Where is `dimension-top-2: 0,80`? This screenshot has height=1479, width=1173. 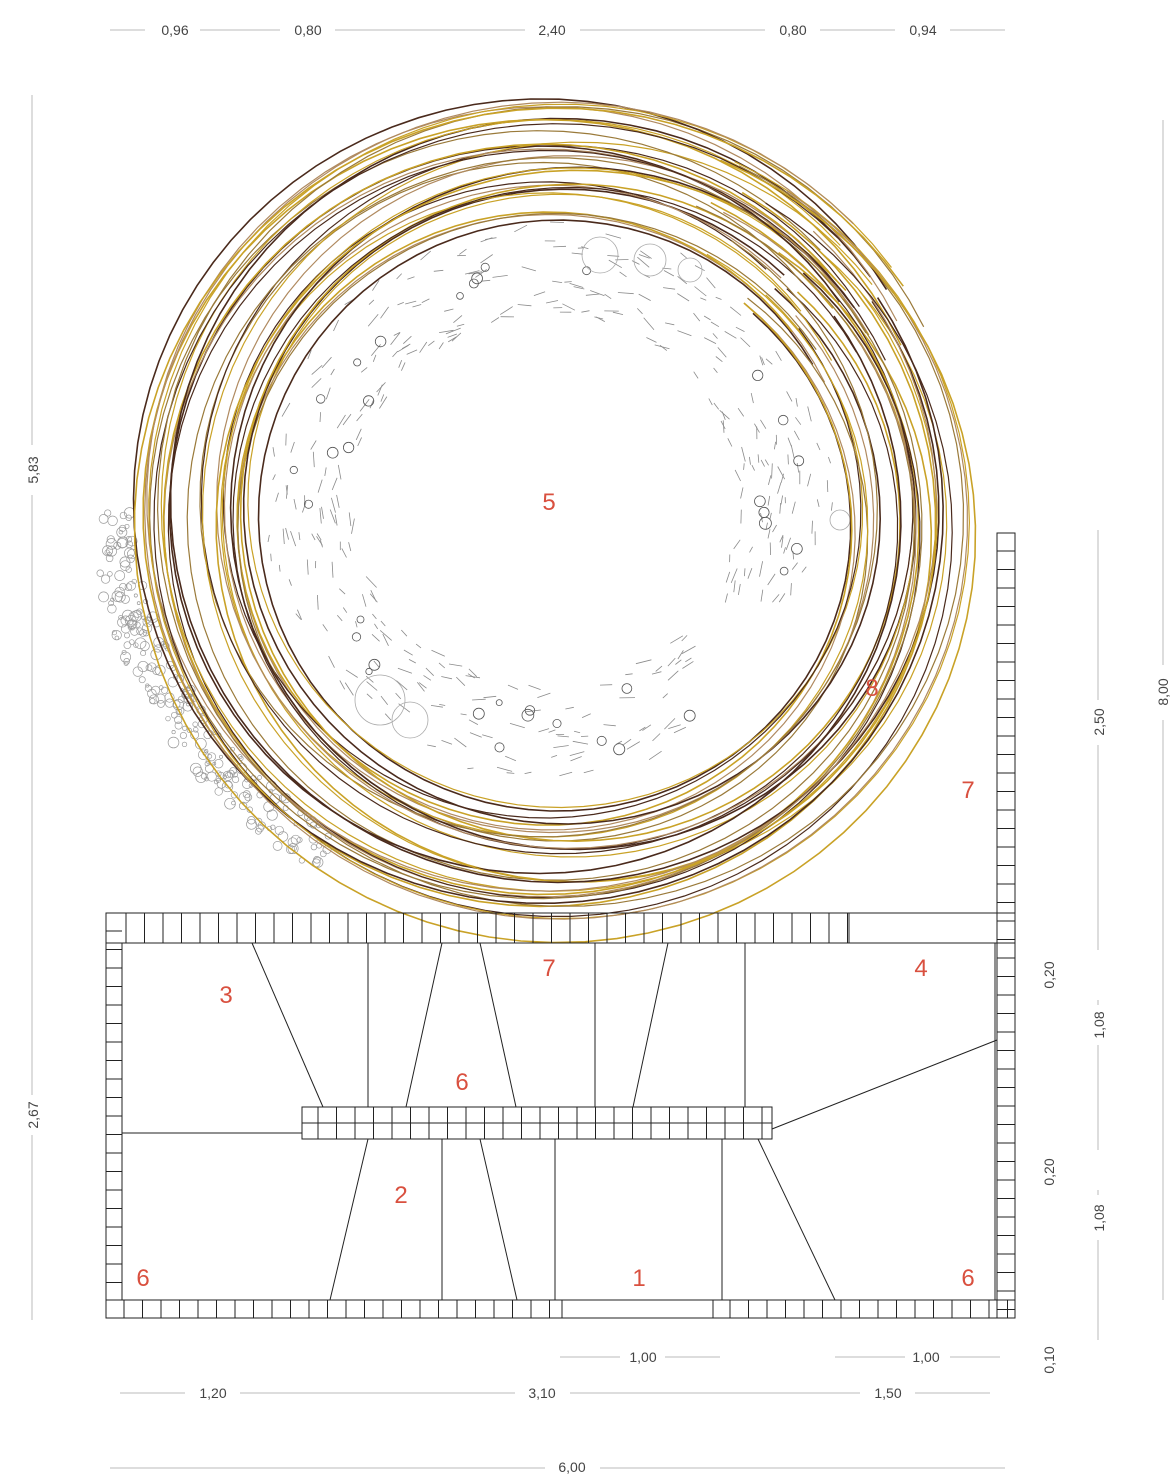
dimension-top-2: 0,80 is located at coordinates (307, 30).